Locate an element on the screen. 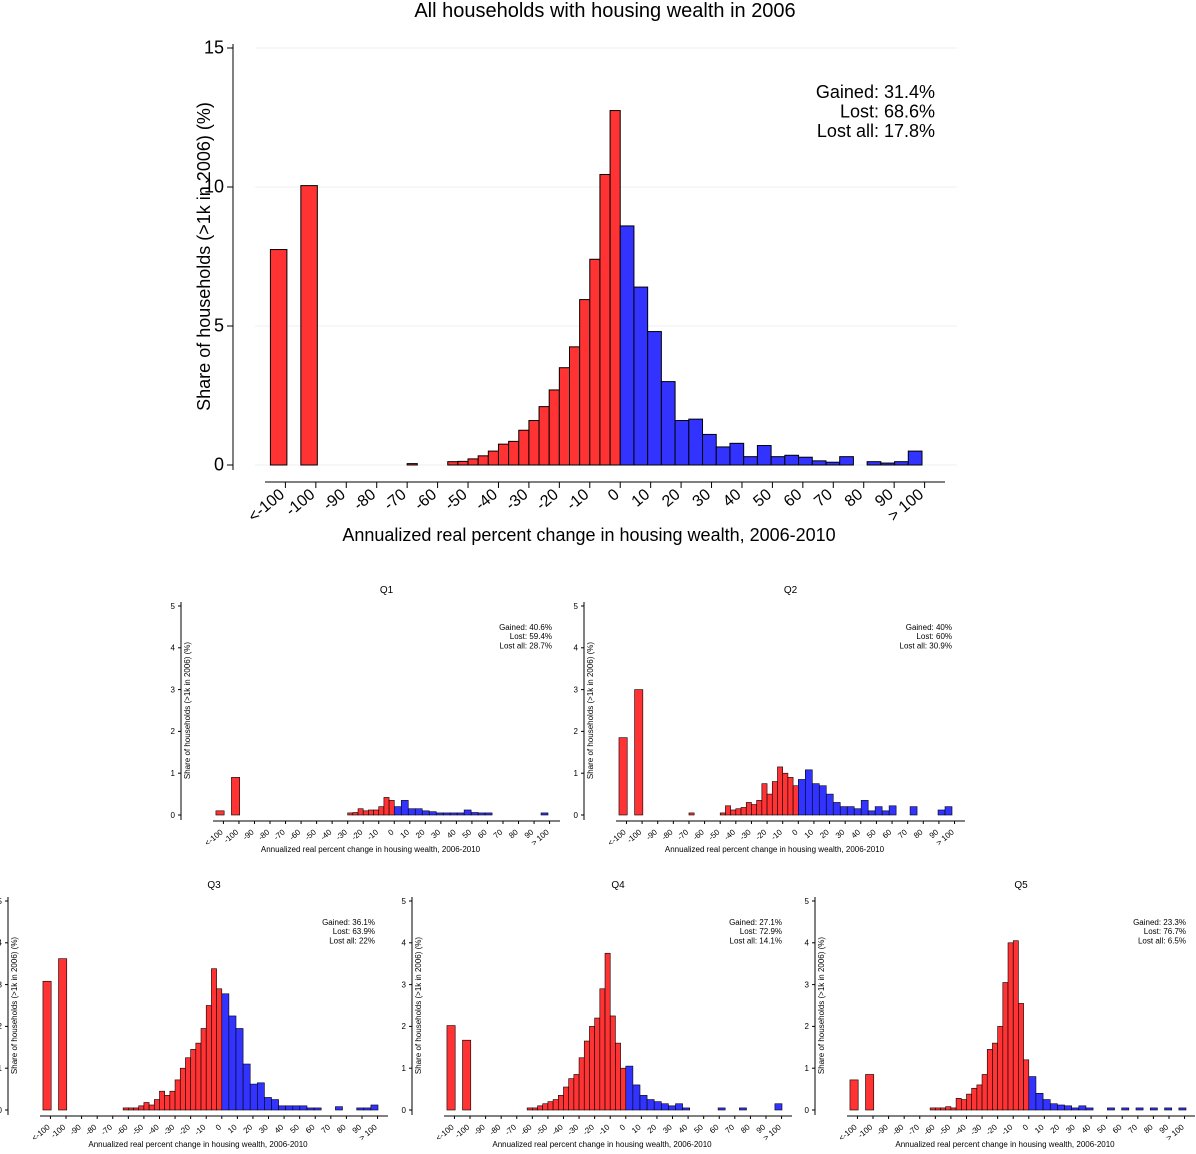  x-tick-label: 70 is located at coordinates (1133, 1128).